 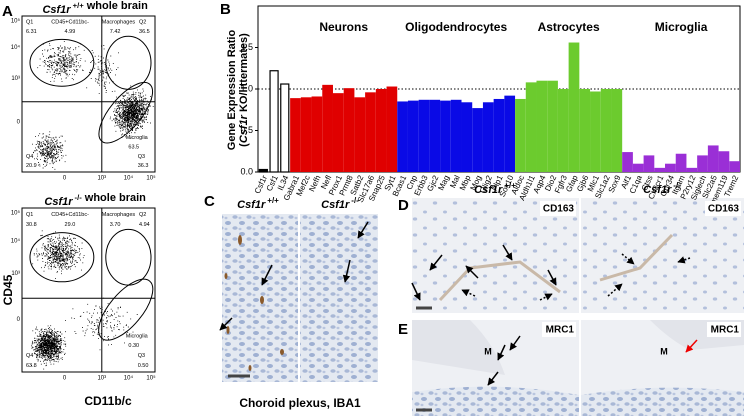 What do you see at coordinates (84, 300) in the screenshot?
I see `flow-events` at bounding box center [84, 300].